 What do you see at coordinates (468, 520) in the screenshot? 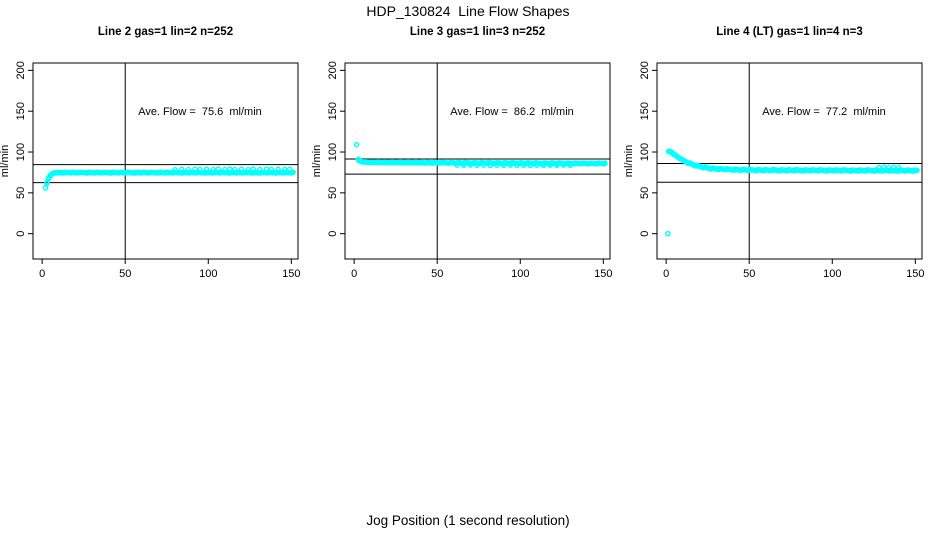
I see `x-axis-label: Jog Position (1 second resolution)` at bounding box center [468, 520].